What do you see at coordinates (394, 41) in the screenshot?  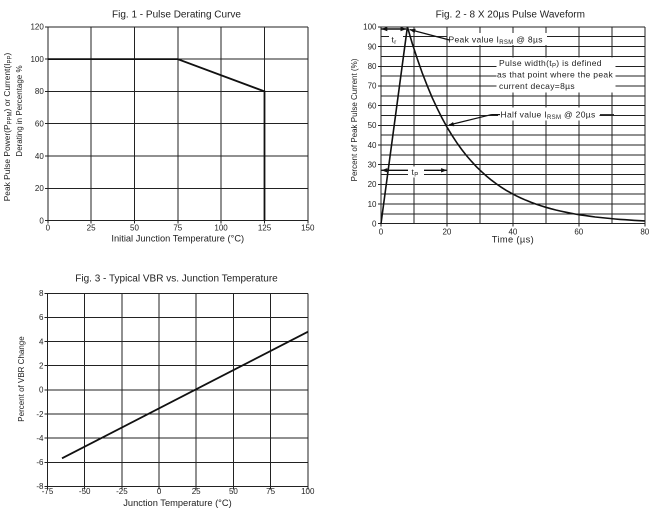 I see `svg-text: tr` at bounding box center [394, 41].